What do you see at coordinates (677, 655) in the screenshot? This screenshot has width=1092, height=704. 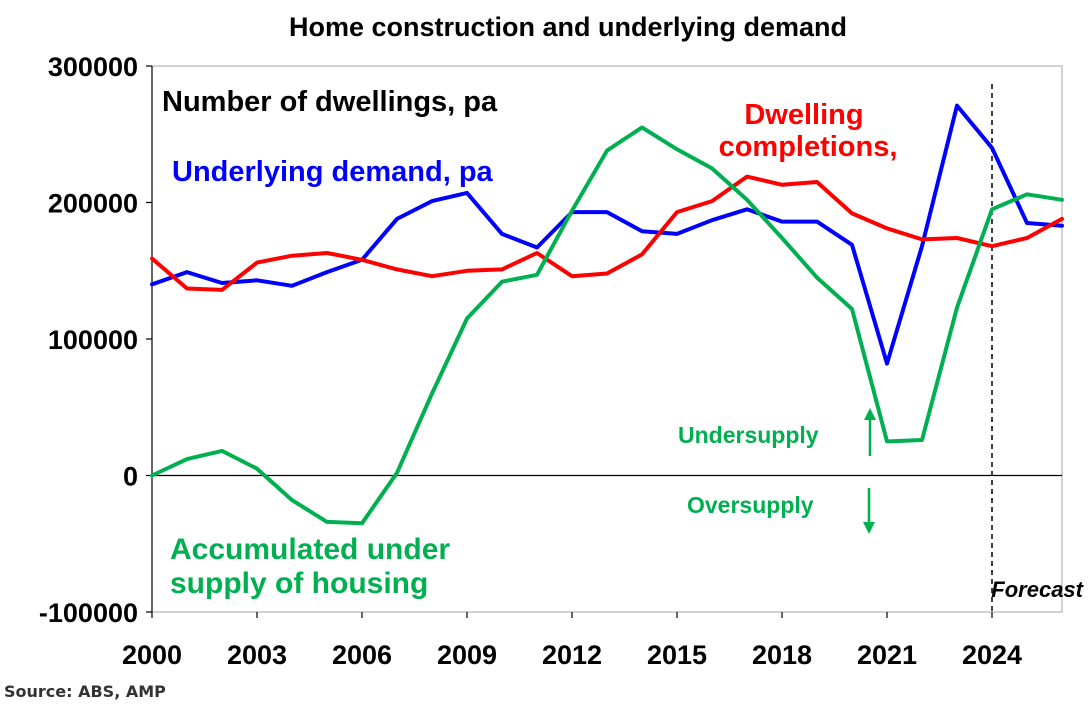 I see `x-tick-label: 2015` at bounding box center [677, 655].